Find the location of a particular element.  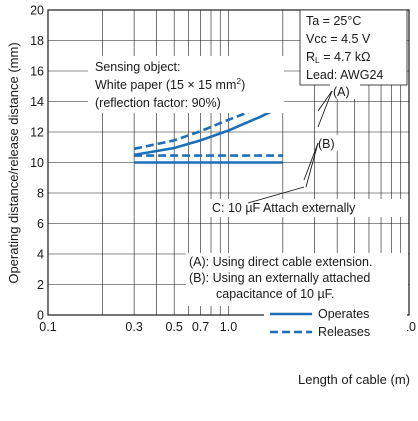

legend: Operates Releases is located at coordinates (335, 323).